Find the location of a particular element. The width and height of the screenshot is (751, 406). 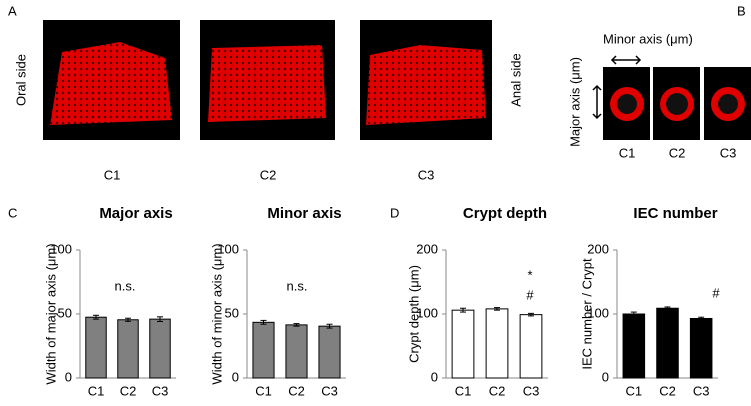

chart-title: Major axis is located at coordinates (135, 213).